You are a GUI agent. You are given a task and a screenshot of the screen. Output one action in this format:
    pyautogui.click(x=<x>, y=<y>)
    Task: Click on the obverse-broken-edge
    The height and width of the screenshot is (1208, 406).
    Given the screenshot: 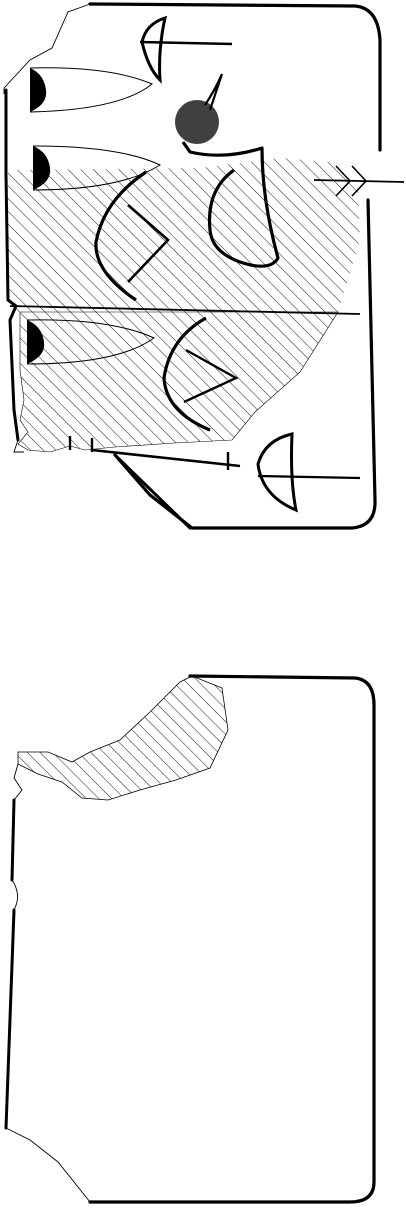 What is the action you would take?
    pyautogui.click(x=47, y=48)
    